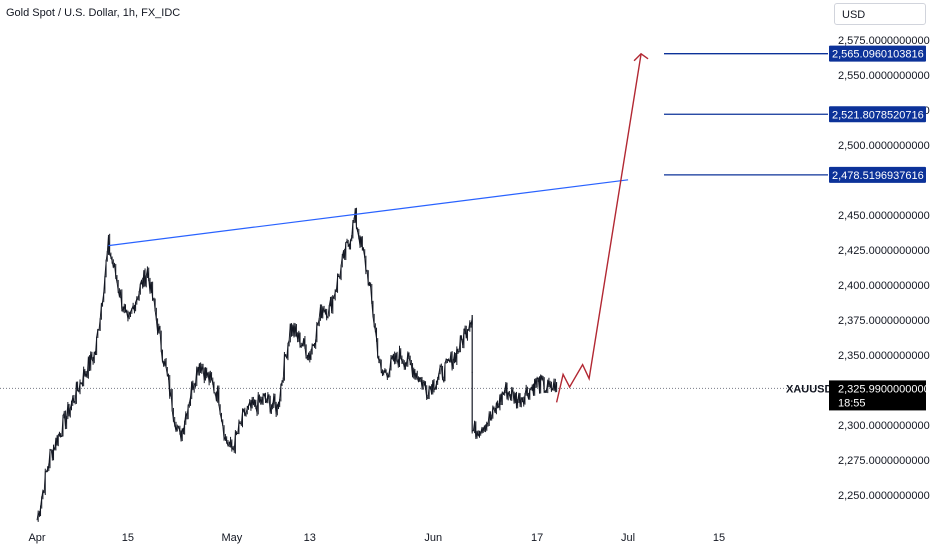 The height and width of the screenshot is (555, 932). What do you see at coordinates (310, 538) in the screenshot?
I see `x-tick-label: 13` at bounding box center [310, 538].